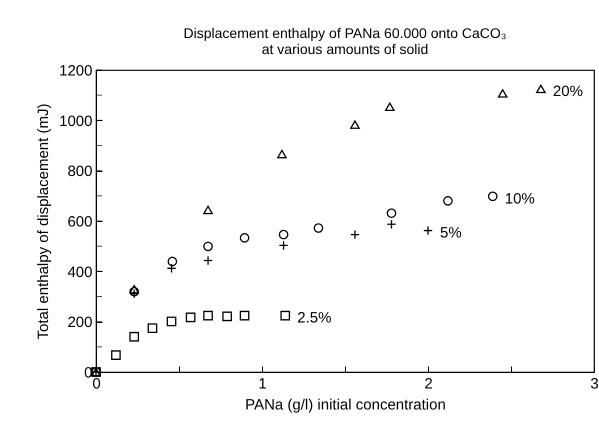 The width and height of the screenshot is (599, 434). What do you see at coordinates (79, 222) in the screenshot?
I see `y-tick-label: 600` at bounding box center [79, 222].